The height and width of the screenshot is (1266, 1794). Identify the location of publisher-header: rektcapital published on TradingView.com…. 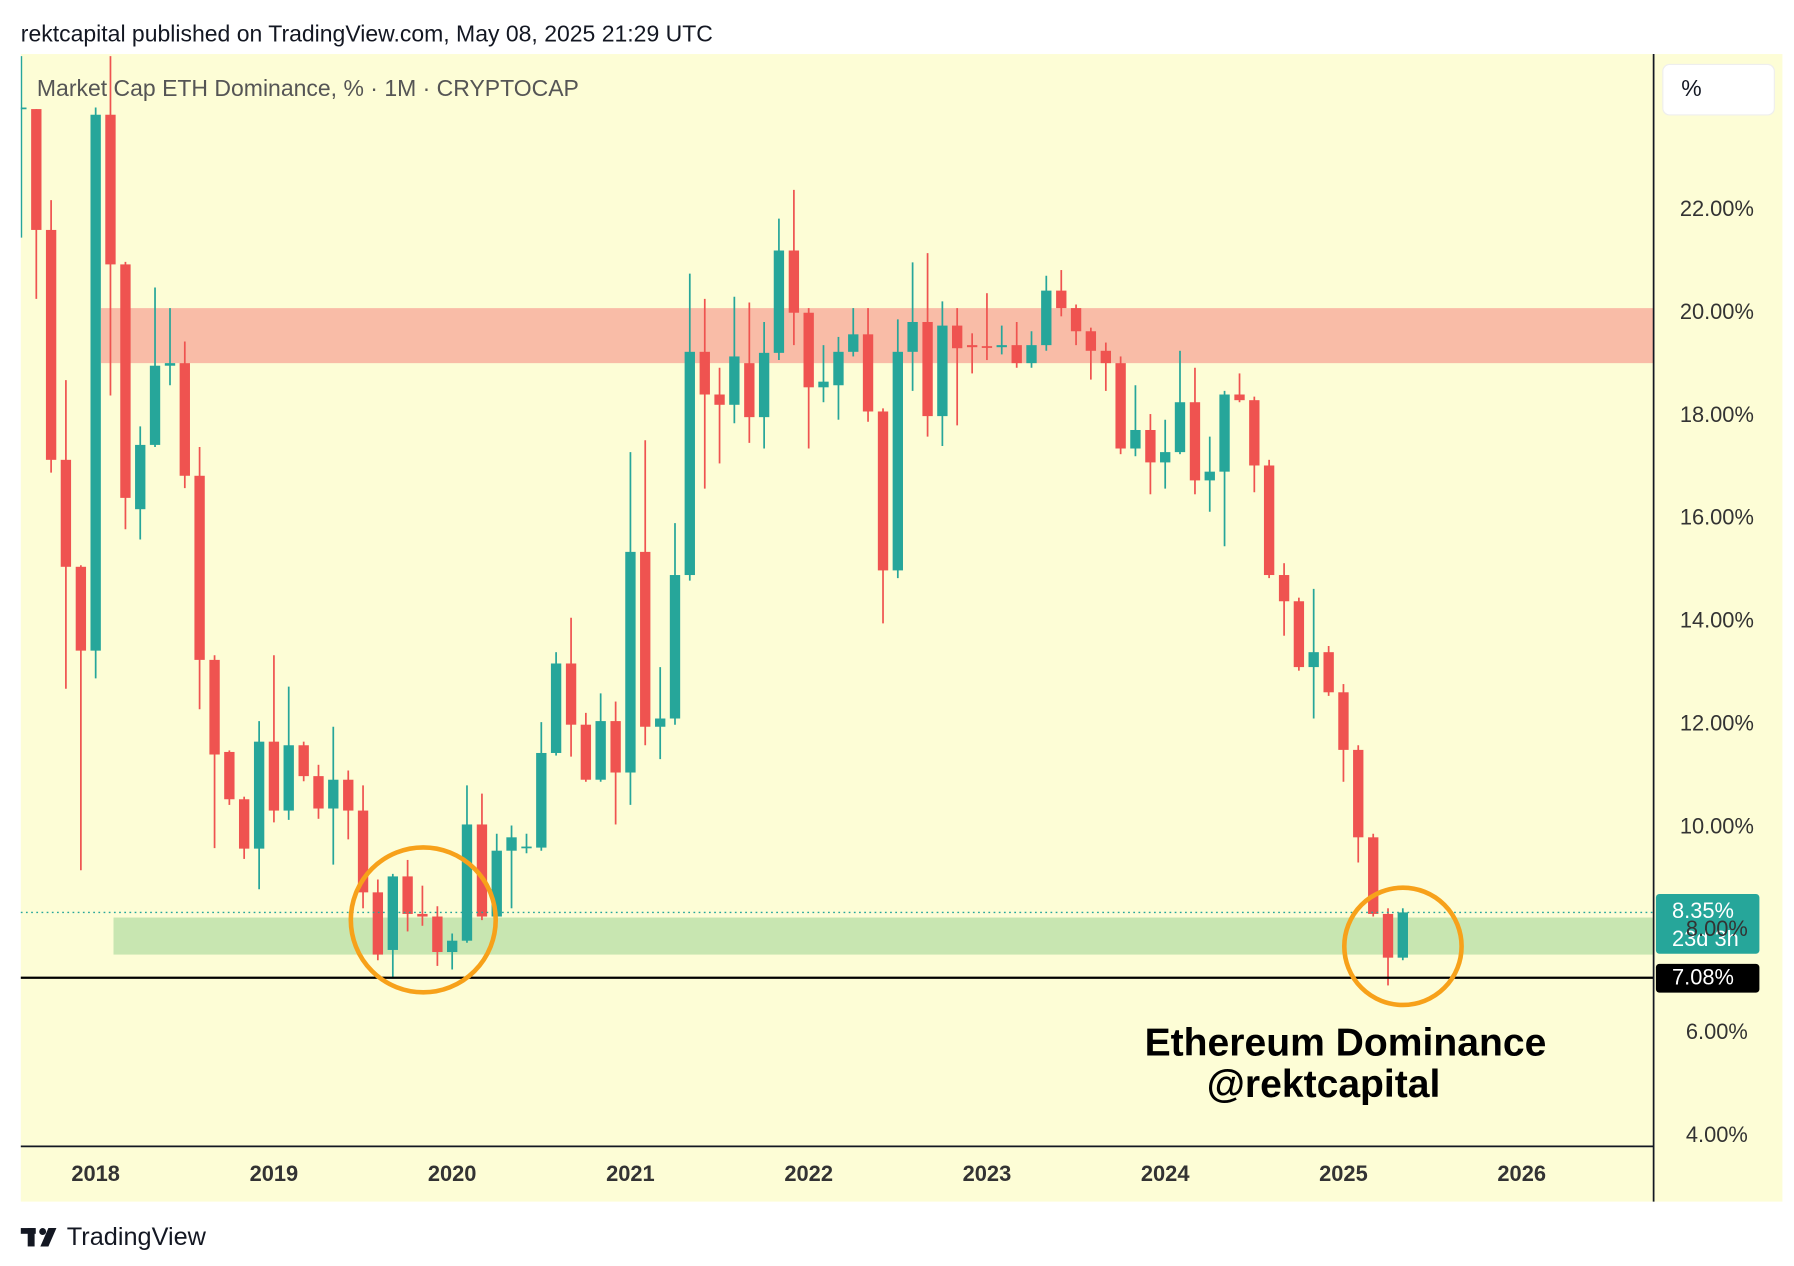
(367, 34).